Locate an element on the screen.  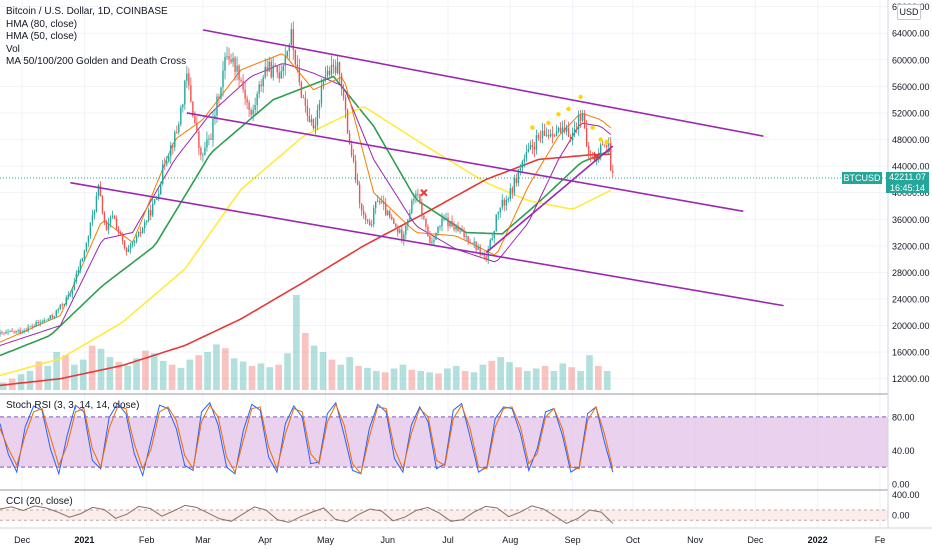
legend-title: Bitcoin / U.S. Dollar, 1D, COINBASE is located at coordinates (87, 11).